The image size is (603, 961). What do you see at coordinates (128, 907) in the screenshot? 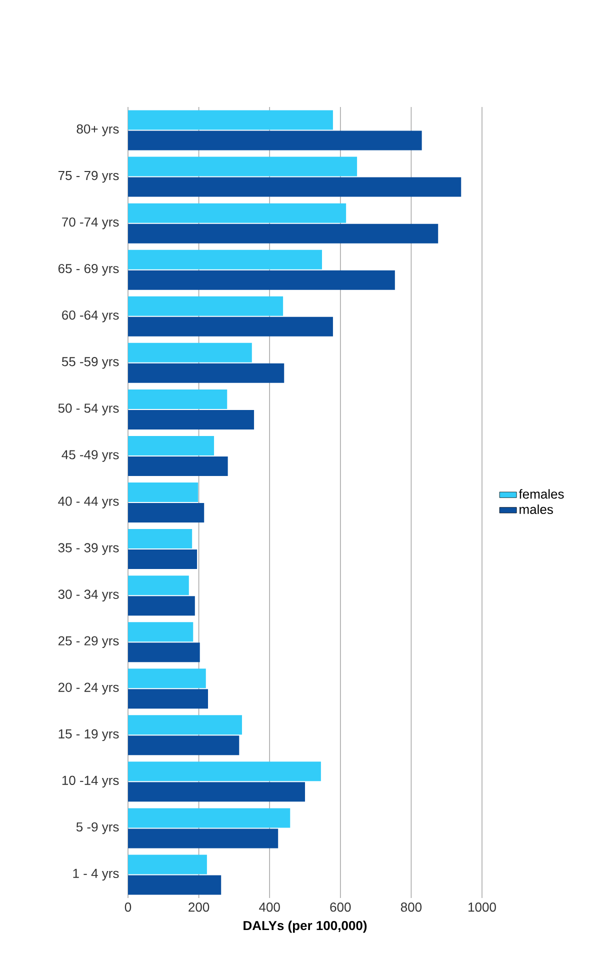
I see `x-tick-label: 0` at bounding box center [128, 907].